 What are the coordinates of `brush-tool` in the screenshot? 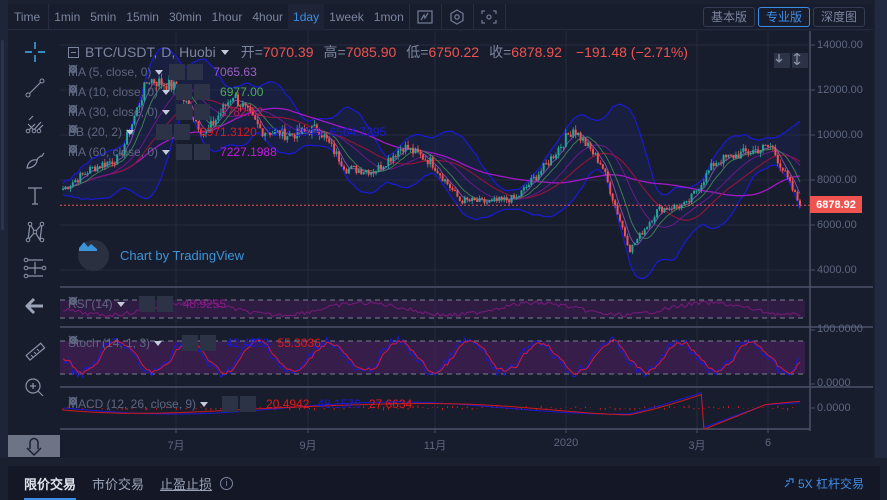 It's located at (35, 160).